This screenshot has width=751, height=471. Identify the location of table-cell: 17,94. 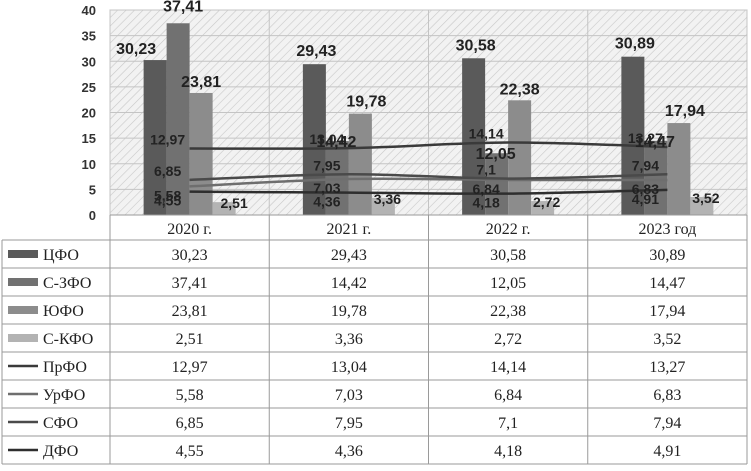
(667, 311).